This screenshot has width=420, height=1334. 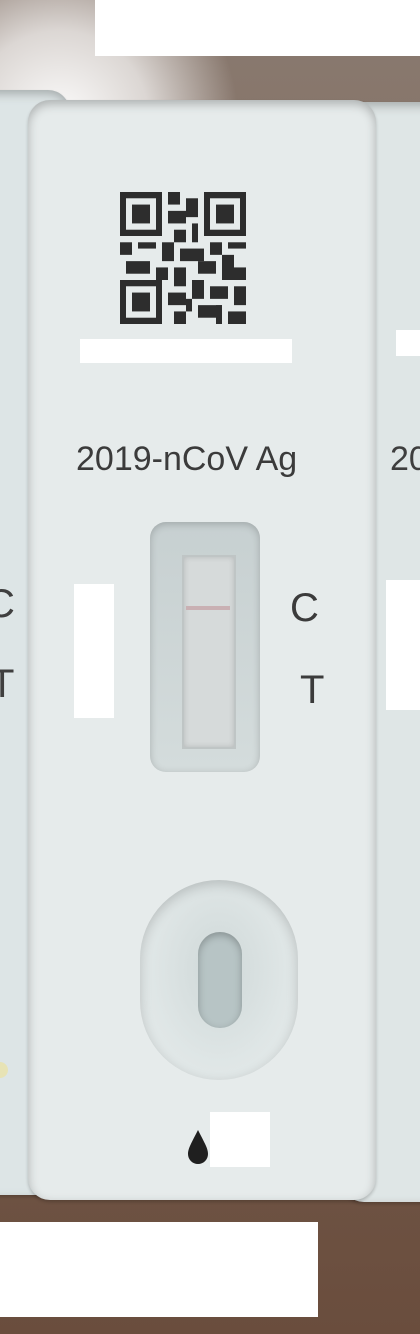 What do you see at coordinates (198, 1146) in the screenshot?
I see `drop-icon` at bounding box center [198, 1146].